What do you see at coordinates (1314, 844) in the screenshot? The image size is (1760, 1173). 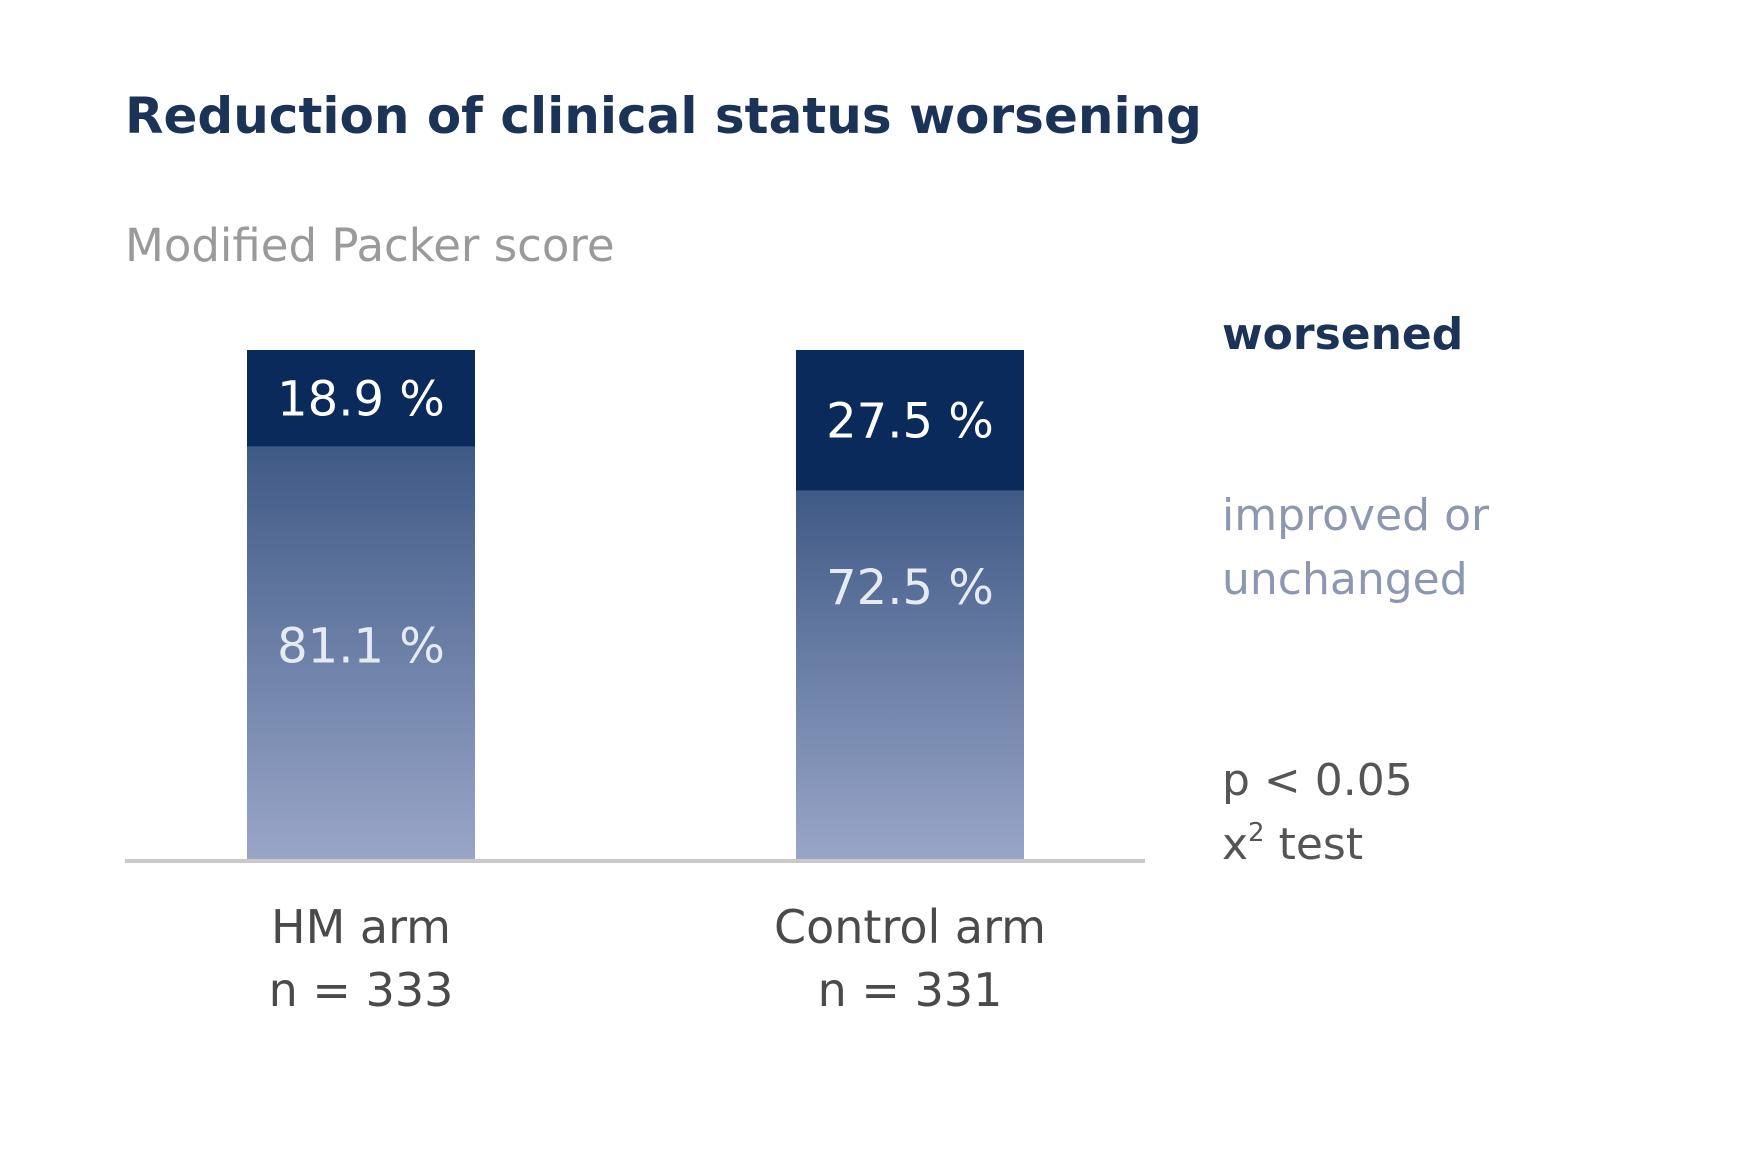 I see `test-note-rest: test` at bounding box center [1314, 844].